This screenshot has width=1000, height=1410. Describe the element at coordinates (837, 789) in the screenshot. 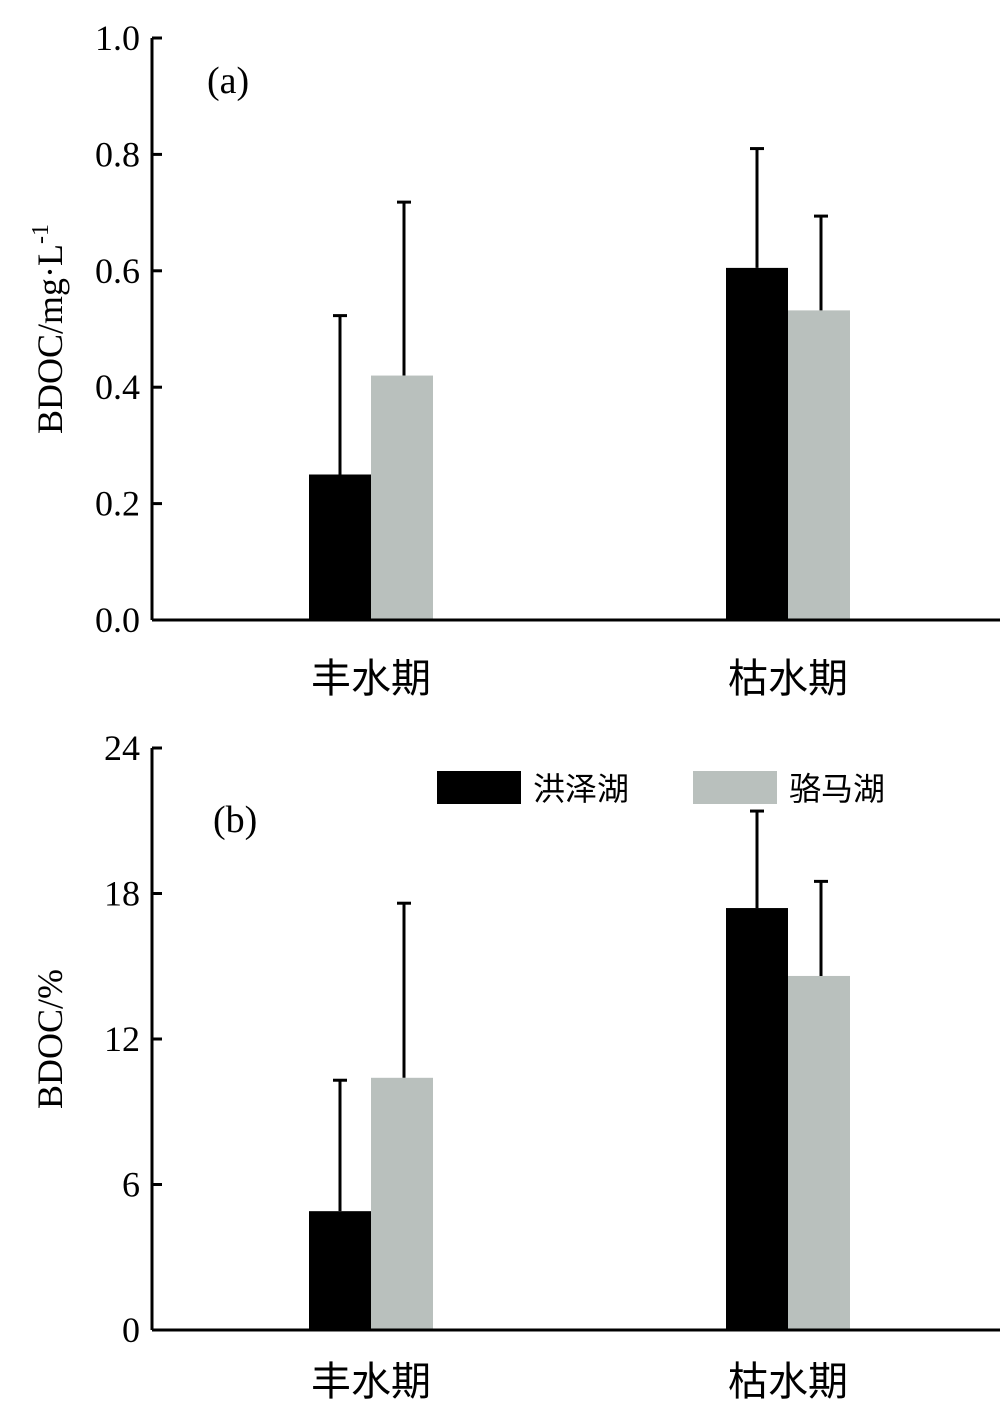

I see `legend-label-luoma: 骆马湖` at that location.